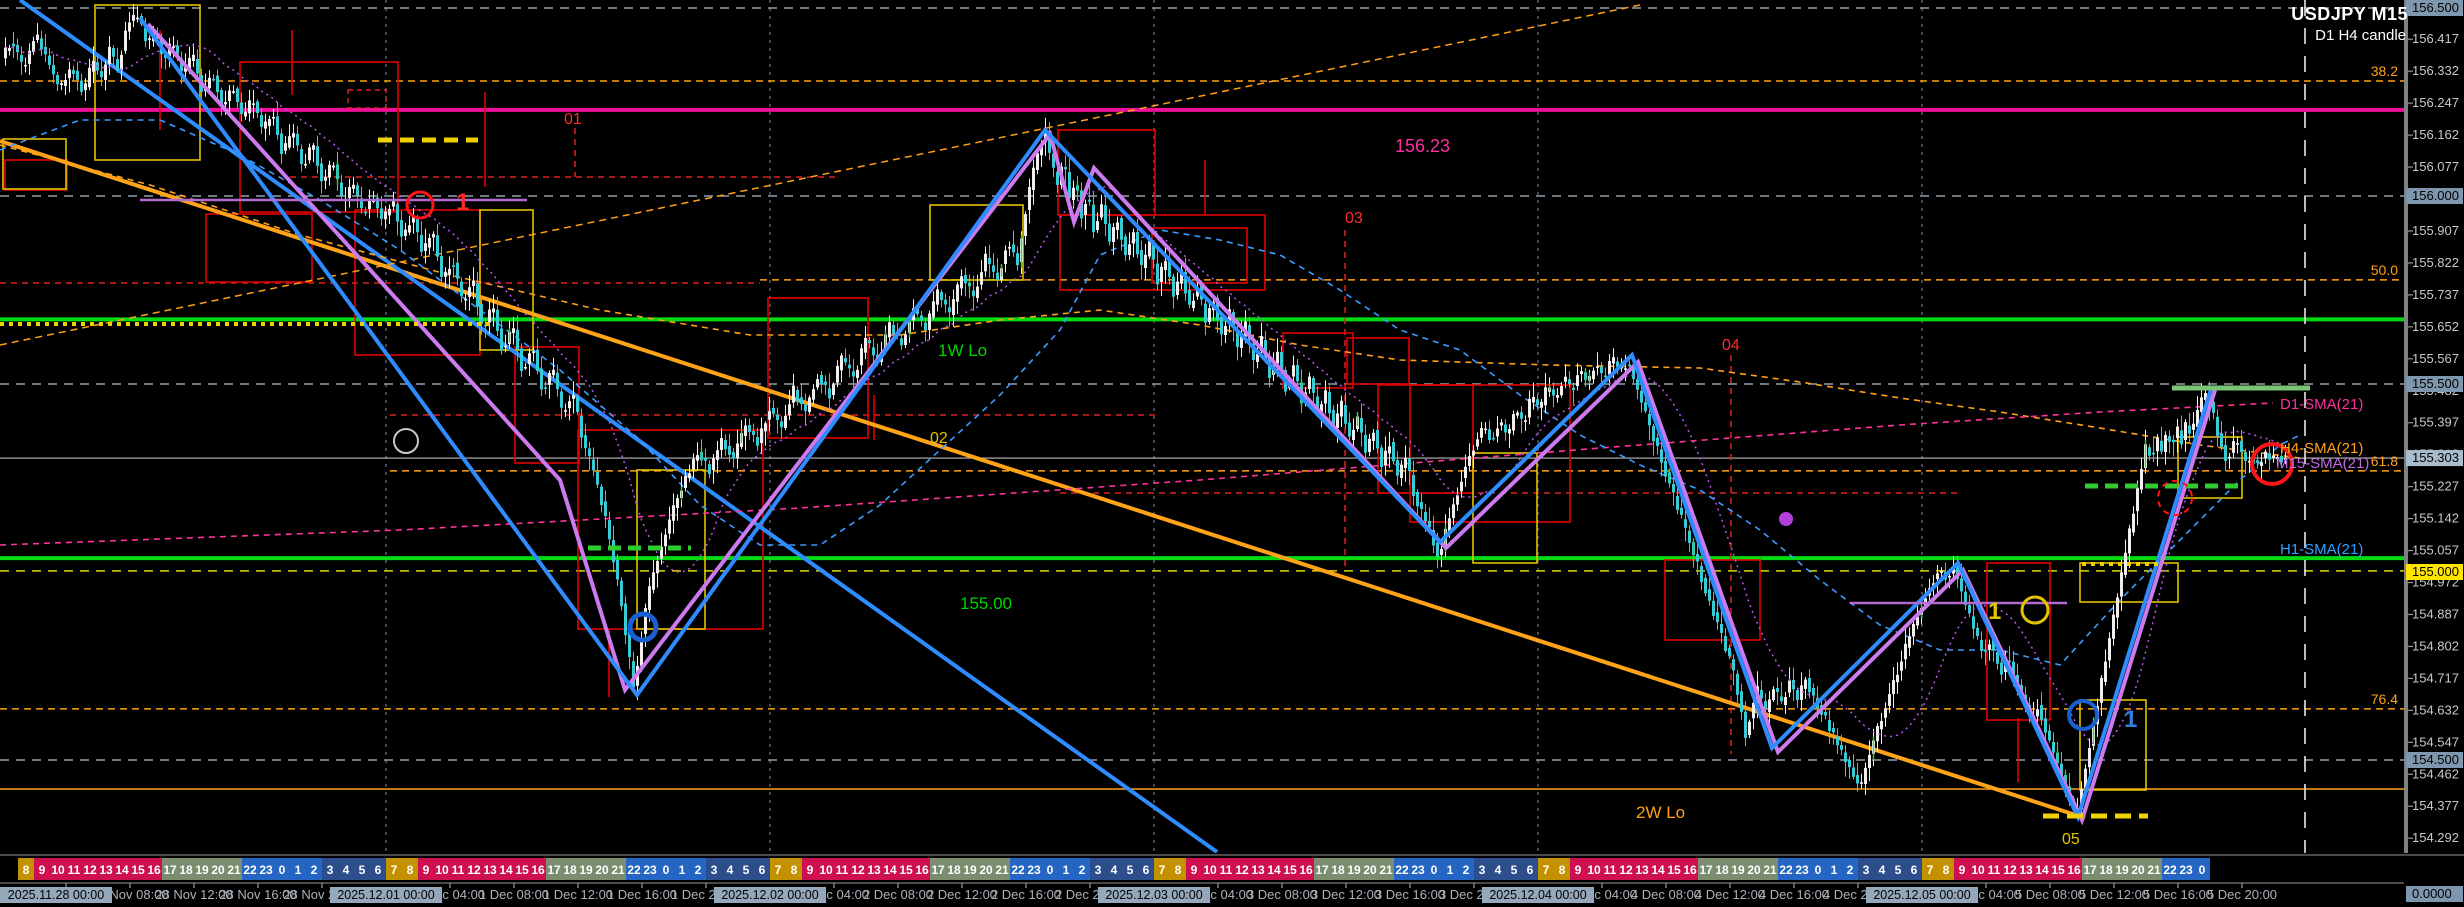  What do you see at coordinates (2435, 38) in the screenshot?
I see `svg-text: 156.417` at bounding box center [2435, 38].